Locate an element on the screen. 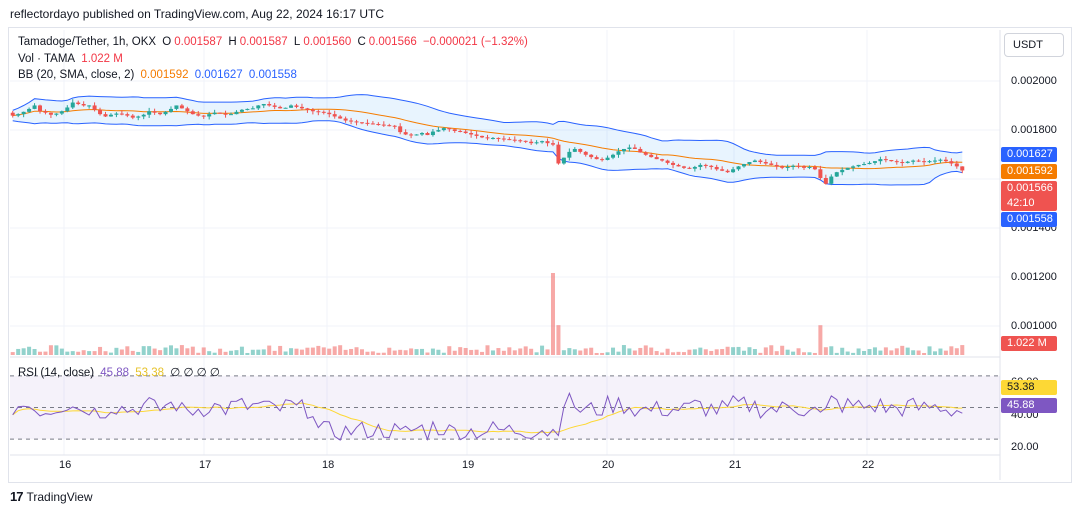 This screenshot has height=515, width=1080. high-label: H is located at coordinates (232, 42).